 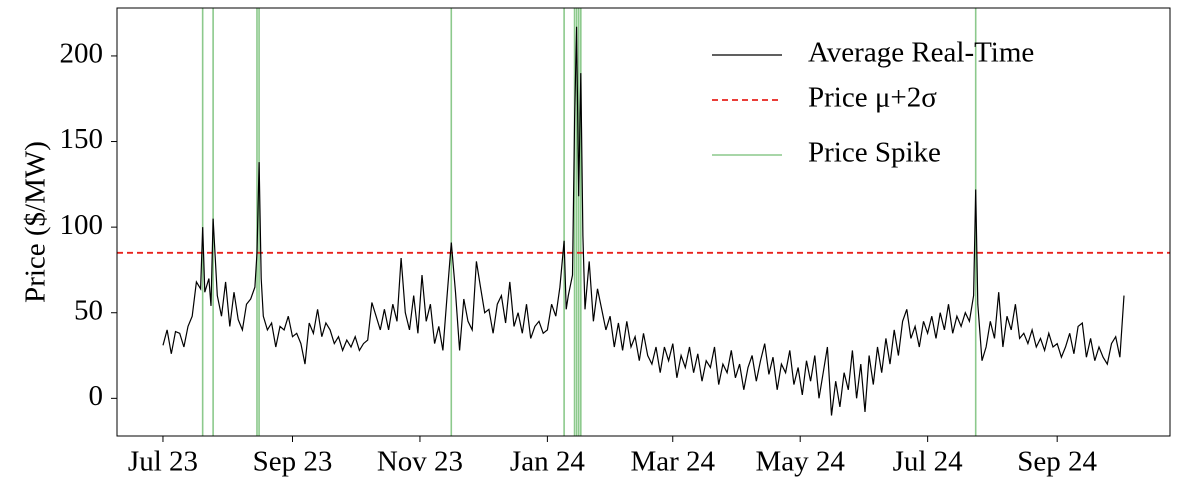 What do you see at coordinates (36, 222) in the screenshot?
I see `y-axis-label: Price ($/MW)` at bounding box center [36, 222].